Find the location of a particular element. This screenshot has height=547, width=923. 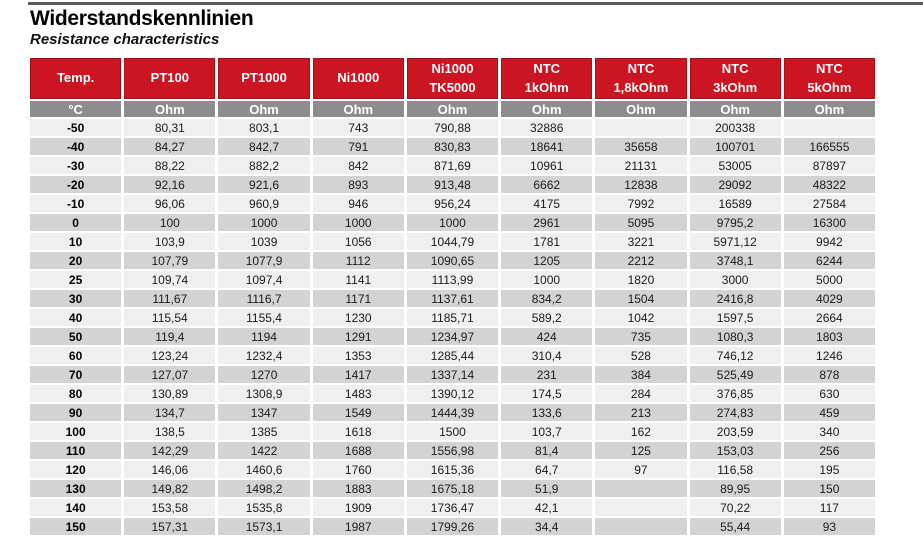

value-cell: 1504 is located at coordinates (641, 298).